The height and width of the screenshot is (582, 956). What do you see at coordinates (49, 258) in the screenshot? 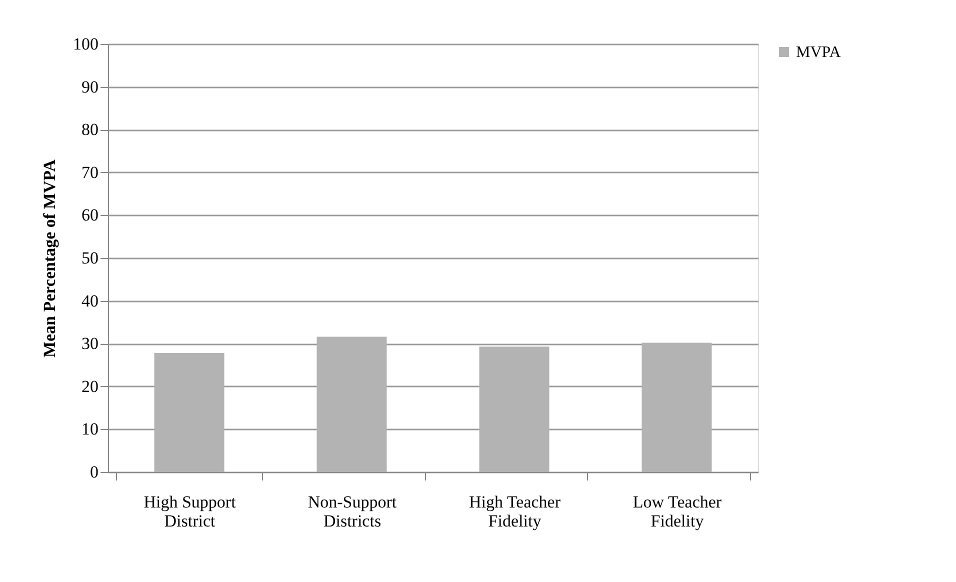
I see `y-axis-title: Mean Percentage of MVPA` at bounding box center [49, 258].